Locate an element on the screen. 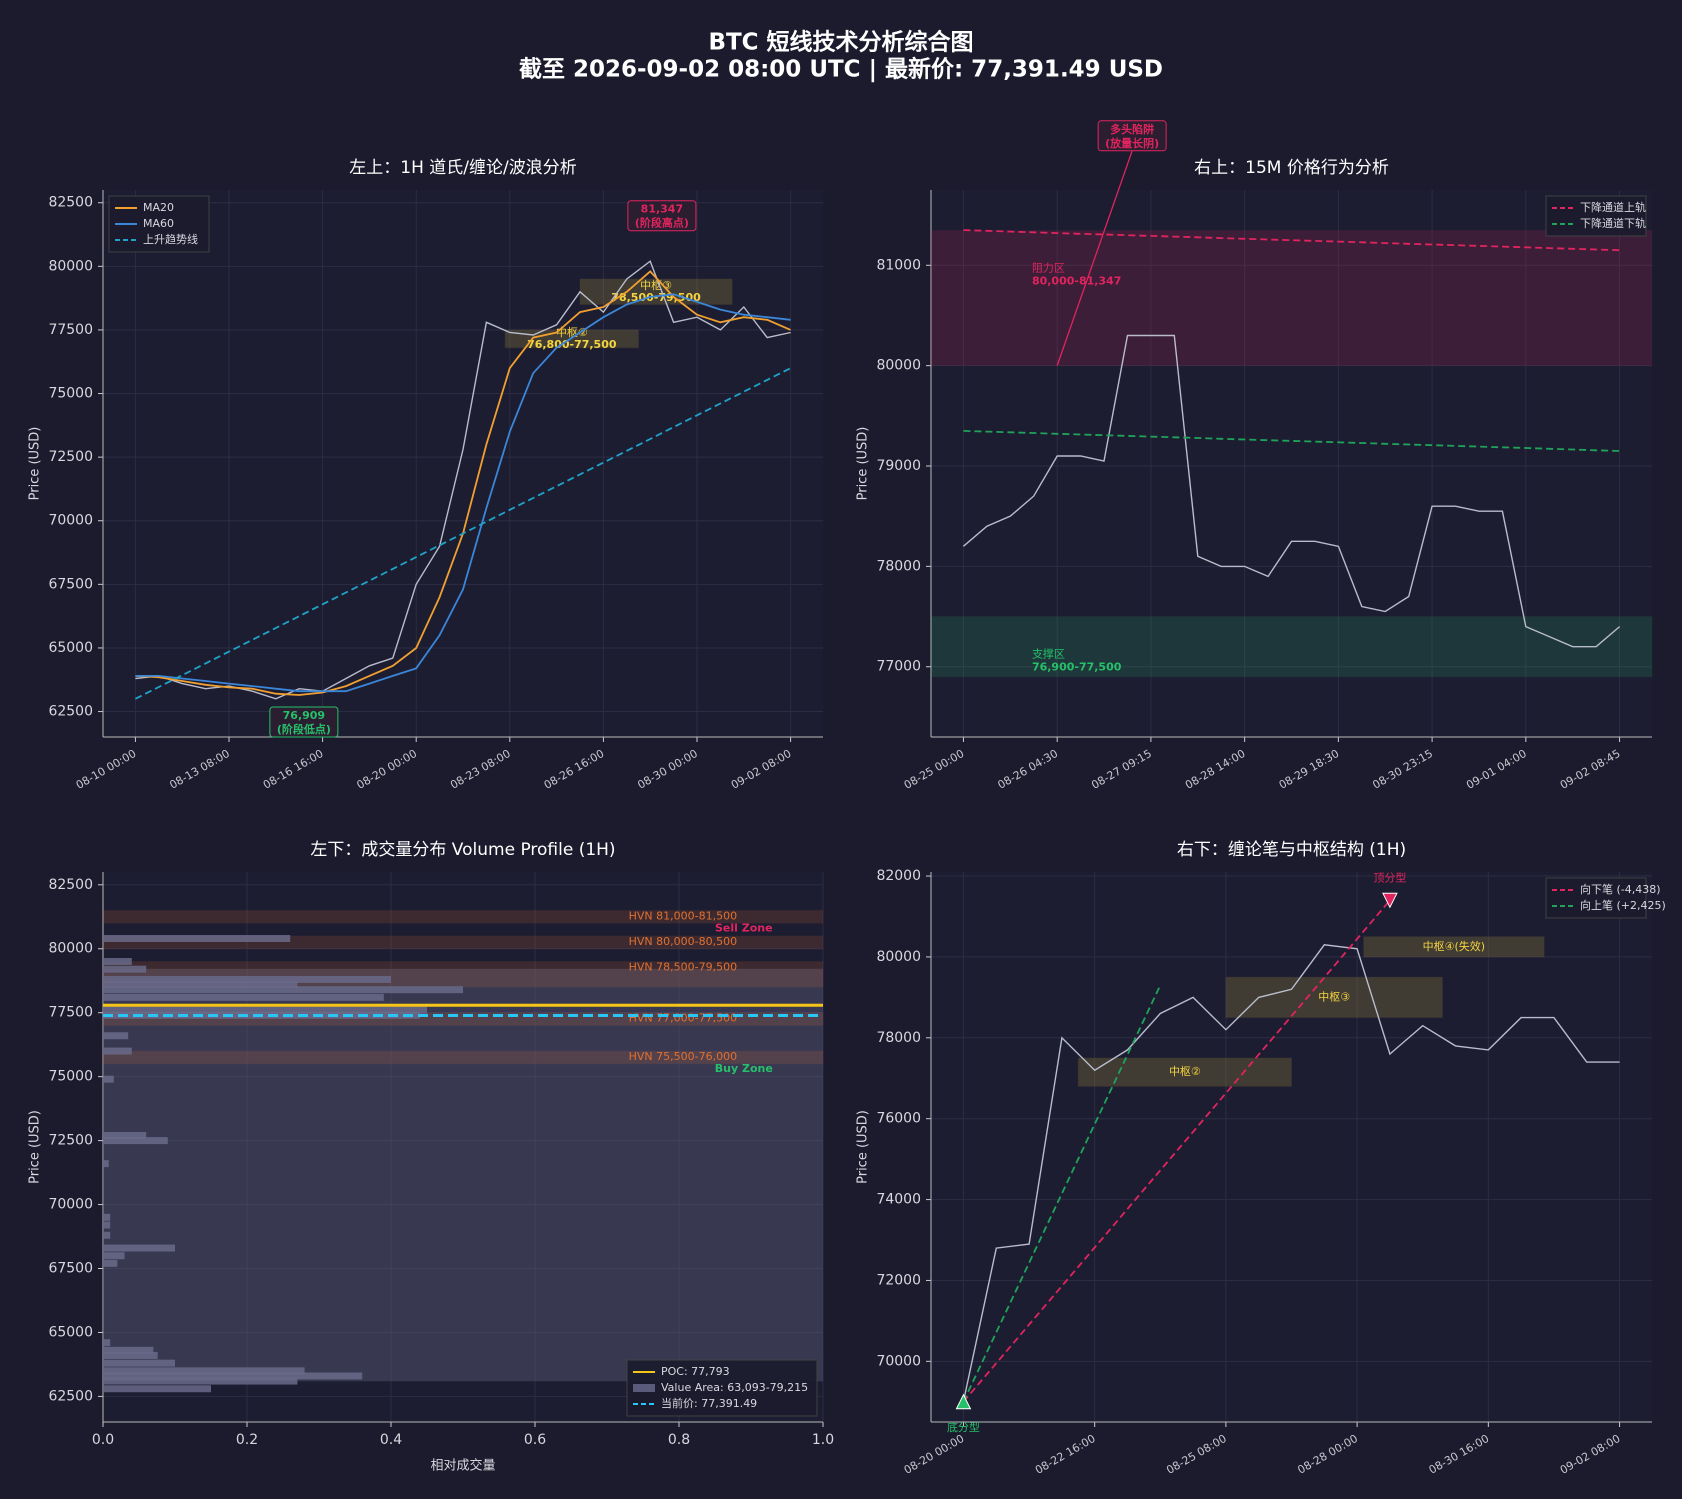 This screenshot has height=1499, width=1682. zone-label: 阻力区 is located at coordinates (1048, 267).